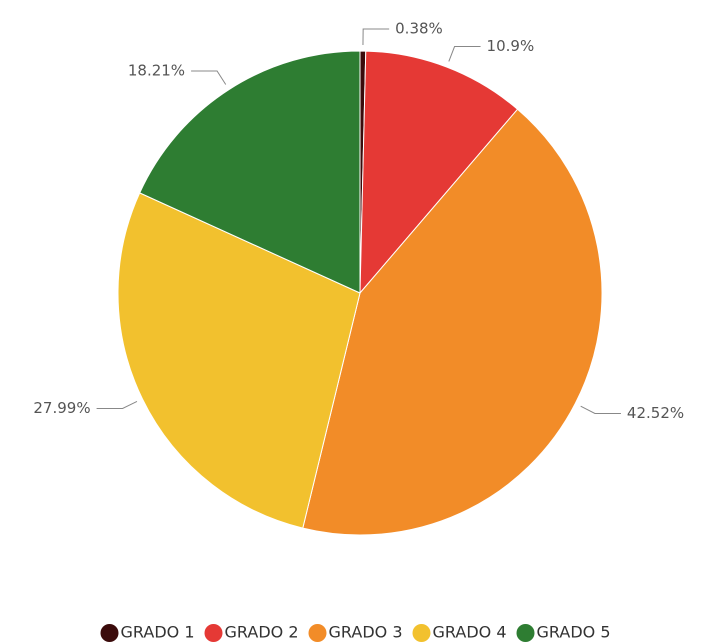  What do you see at coordinates (262, 632) in the screenshot?
I see `legend-label: GRADO 2` at bounding box center [262, 632].